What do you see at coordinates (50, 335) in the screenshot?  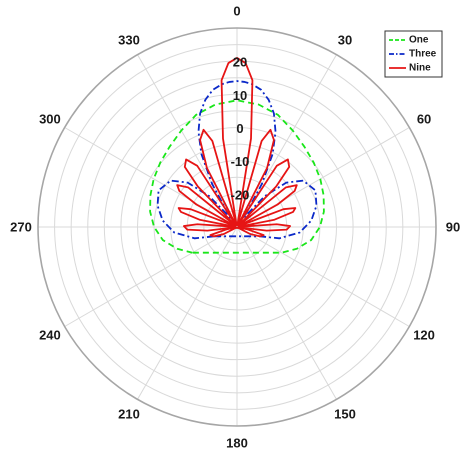 I see `theta-tick-label: 240` at bounding box center [50, 335].